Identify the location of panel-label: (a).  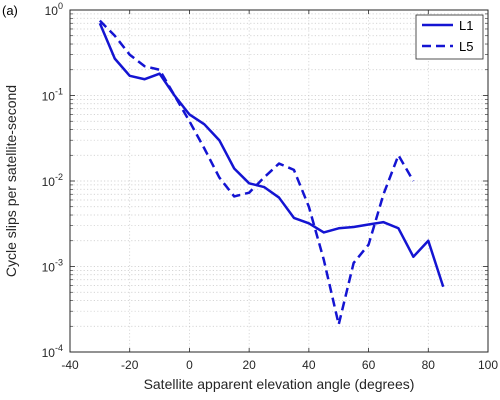
(10, 10).